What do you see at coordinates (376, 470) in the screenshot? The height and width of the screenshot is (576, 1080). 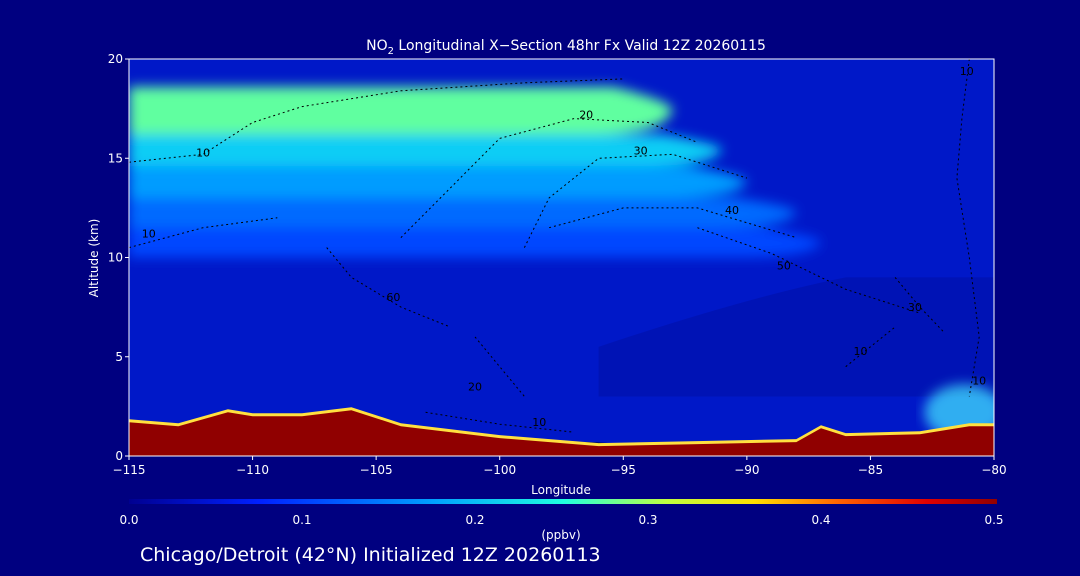 I see `x-tick-label-2: −105` at bounding box center [376, 470].